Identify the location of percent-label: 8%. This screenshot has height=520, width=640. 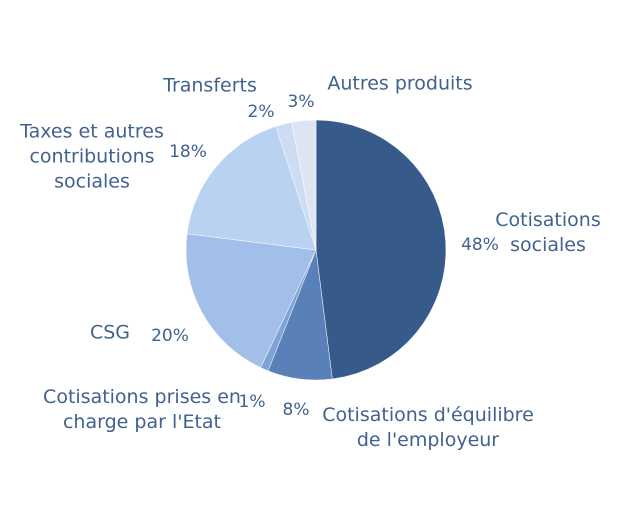
(296, 410).